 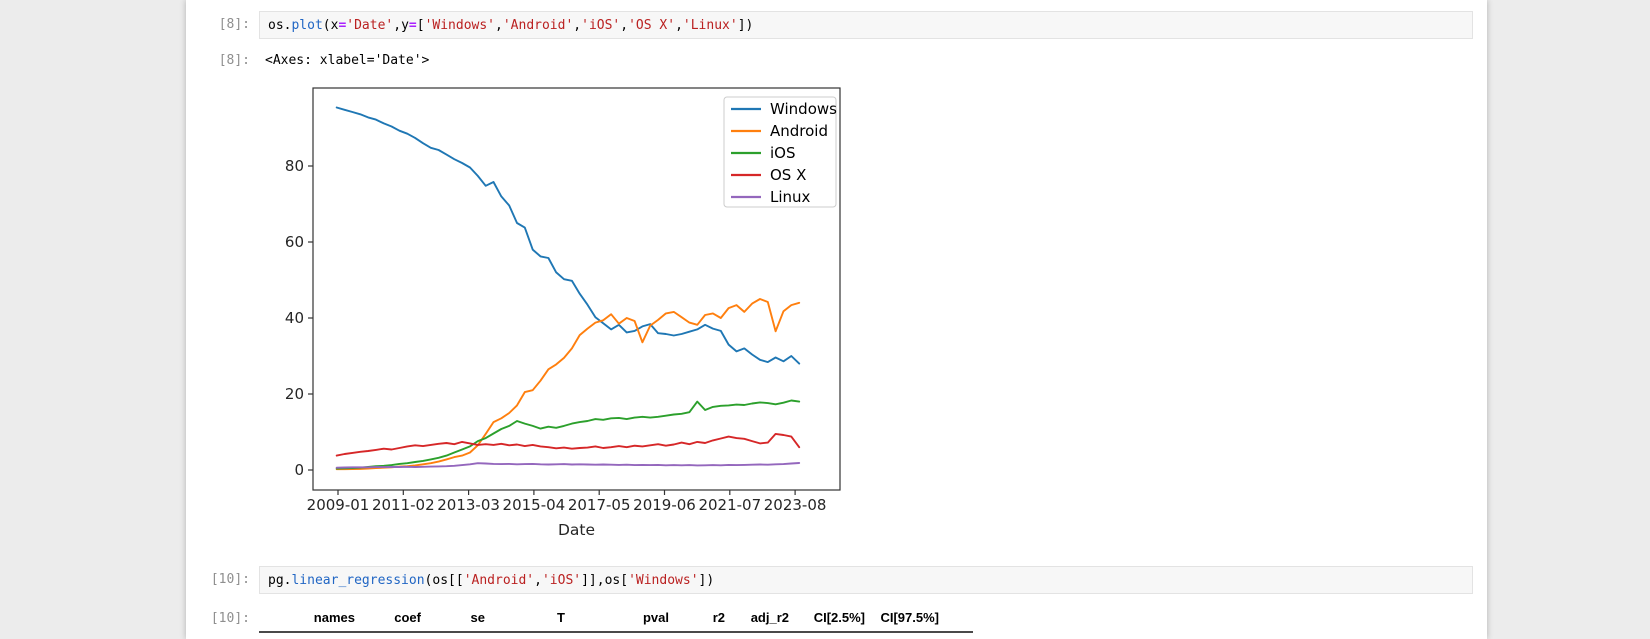 I want to click on code-token-plain: ]],os[, so click(x=605, y=580).